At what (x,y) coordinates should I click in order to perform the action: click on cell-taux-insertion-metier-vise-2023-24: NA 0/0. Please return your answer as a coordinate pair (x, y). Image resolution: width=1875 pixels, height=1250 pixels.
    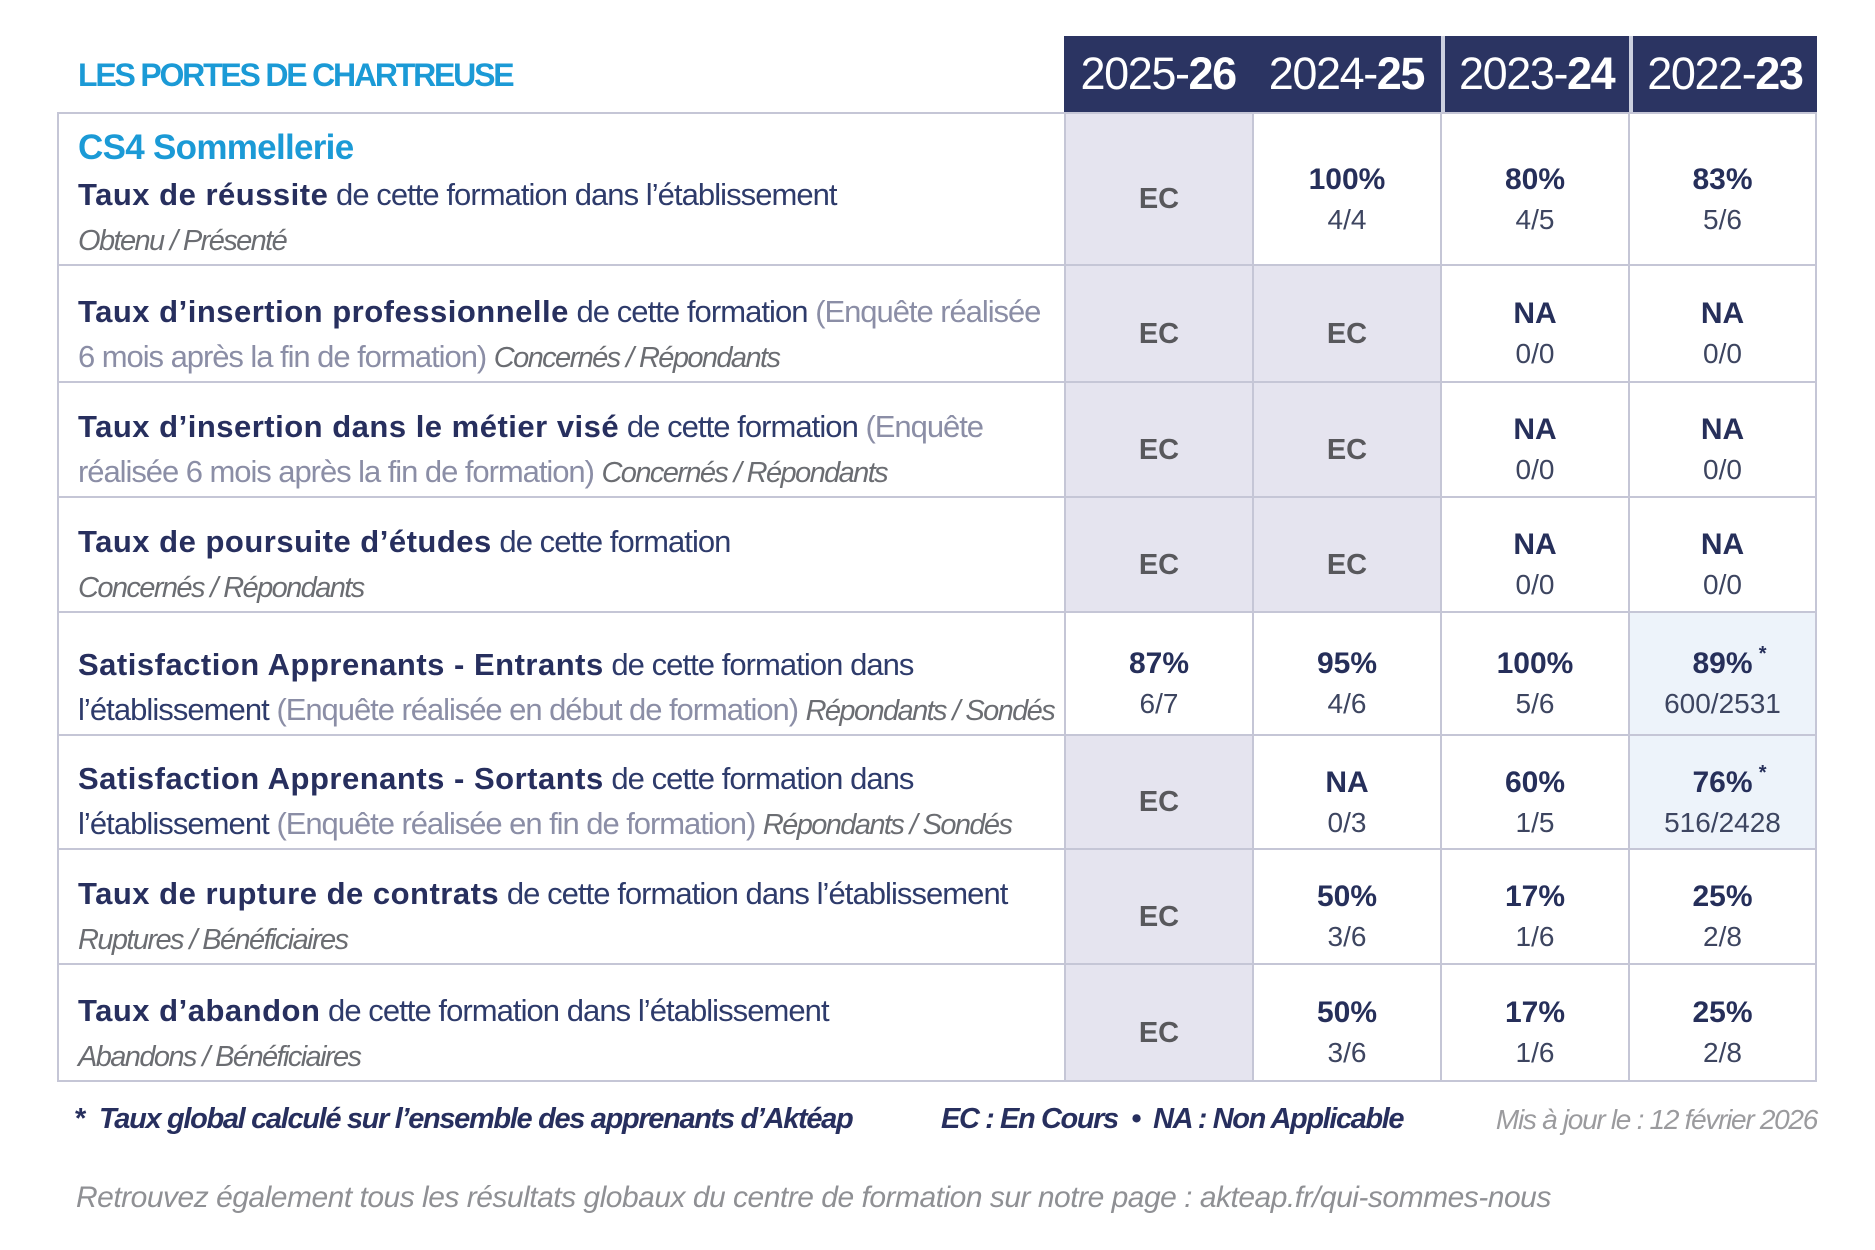
    Looking at the image, I should click on (1535, 439).